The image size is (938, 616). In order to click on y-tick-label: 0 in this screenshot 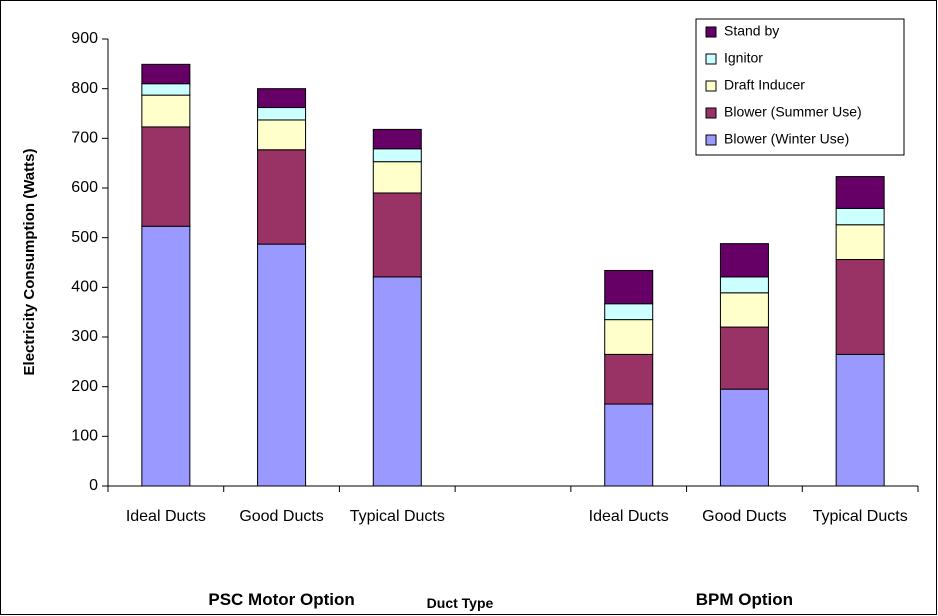, I will do `click(93, 485)`.